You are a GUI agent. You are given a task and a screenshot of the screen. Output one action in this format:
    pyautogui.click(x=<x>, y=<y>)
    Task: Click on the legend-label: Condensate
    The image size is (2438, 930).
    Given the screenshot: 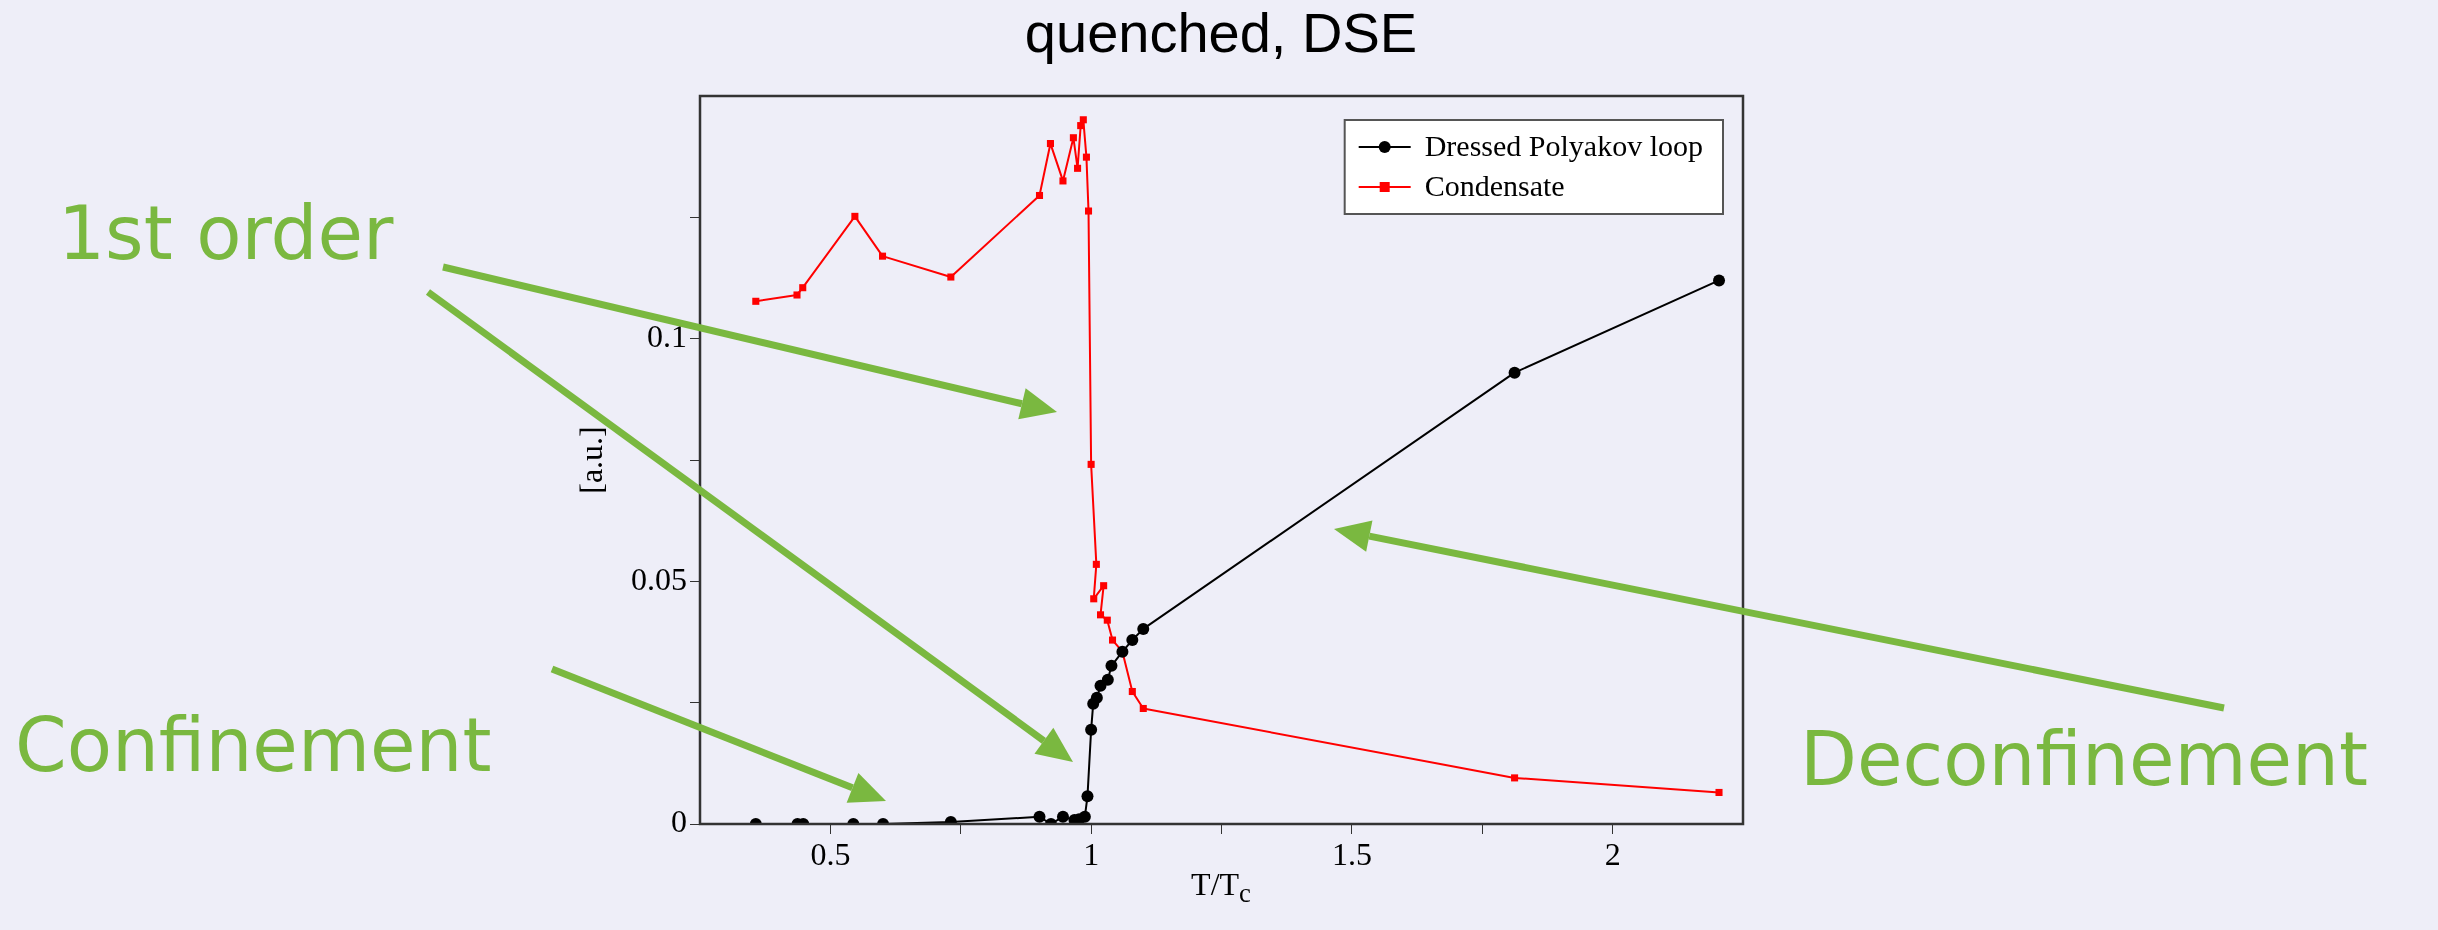 What is the action you would take?
    pyautogui.click(x=1494, y=185)
    